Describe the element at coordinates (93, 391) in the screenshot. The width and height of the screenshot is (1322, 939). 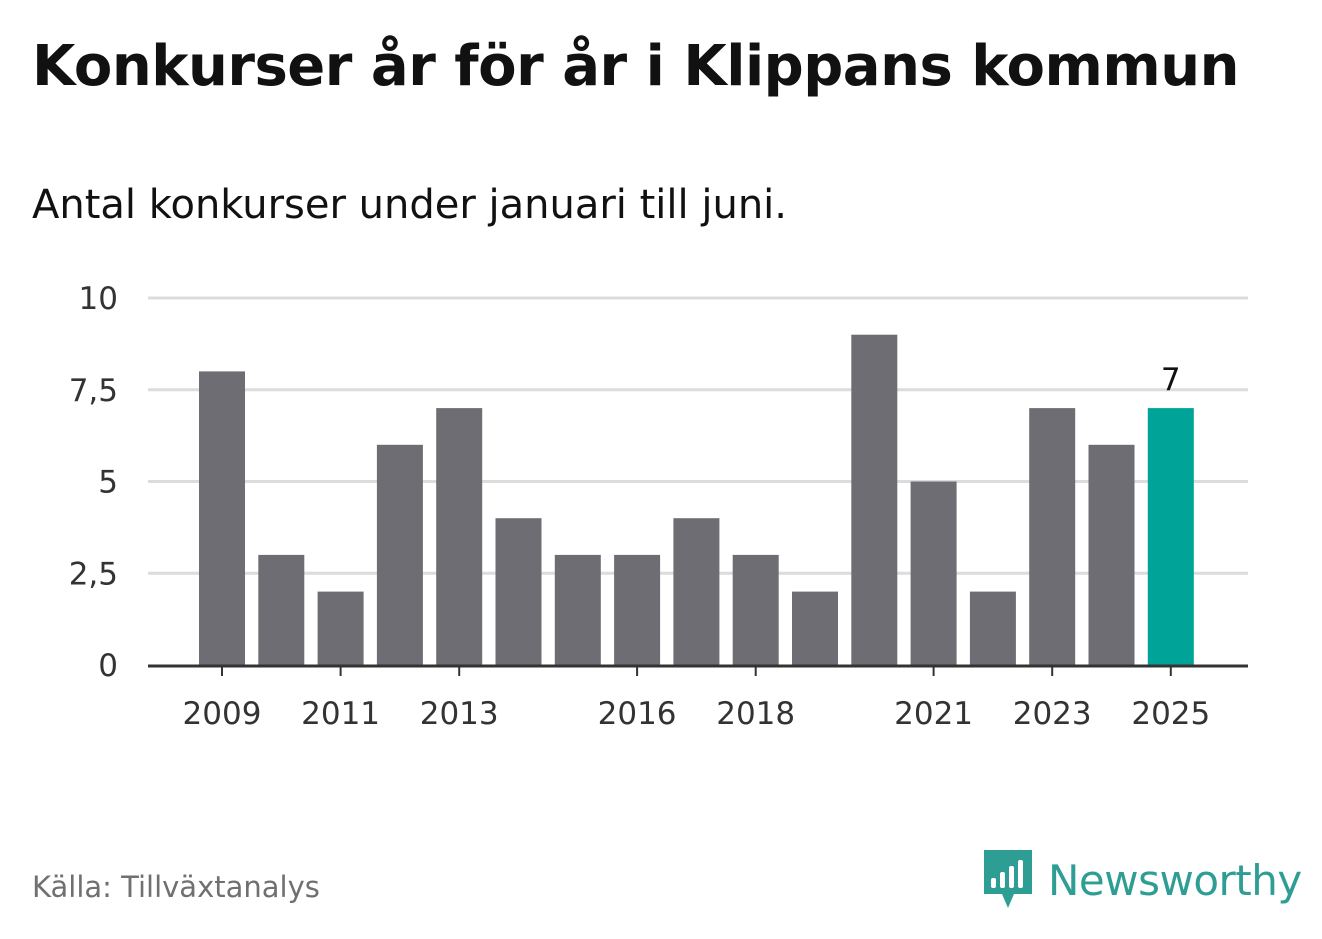
I see `y-tick-label: 7,5` at that location.